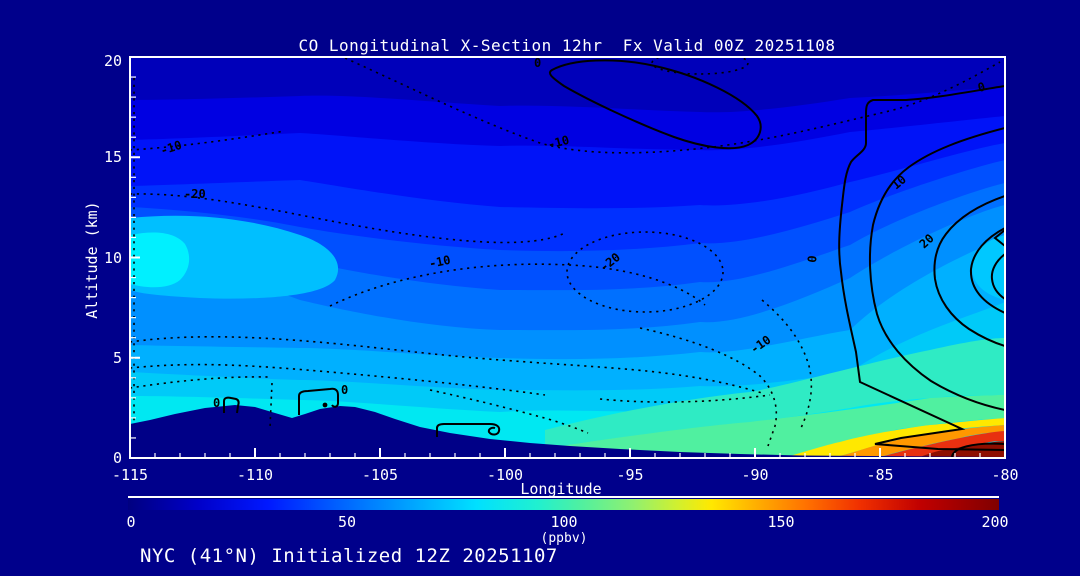  What do you see at coordinates (565, 475) in the screenshot?
I see `x-axis-tick-labels: -115 -110 -105 -100 -95 -90 -85 -80` at bounding box center [565, 475].